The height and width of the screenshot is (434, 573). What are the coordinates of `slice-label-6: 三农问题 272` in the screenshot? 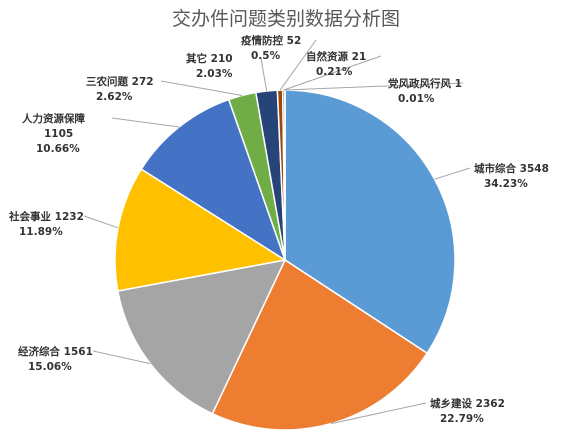 It's located at (120, 81).